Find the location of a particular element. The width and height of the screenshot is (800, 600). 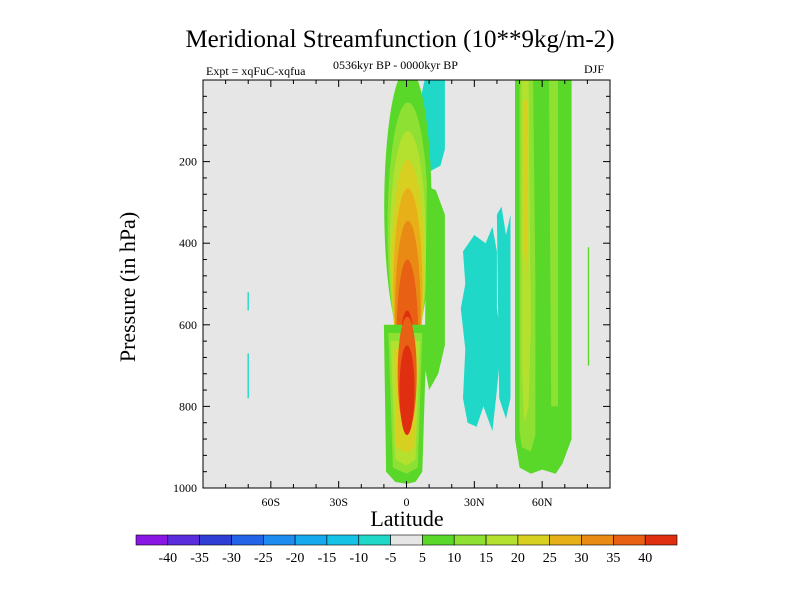

contour-pos-tropical-core-b is located at coordinates (407, 390).